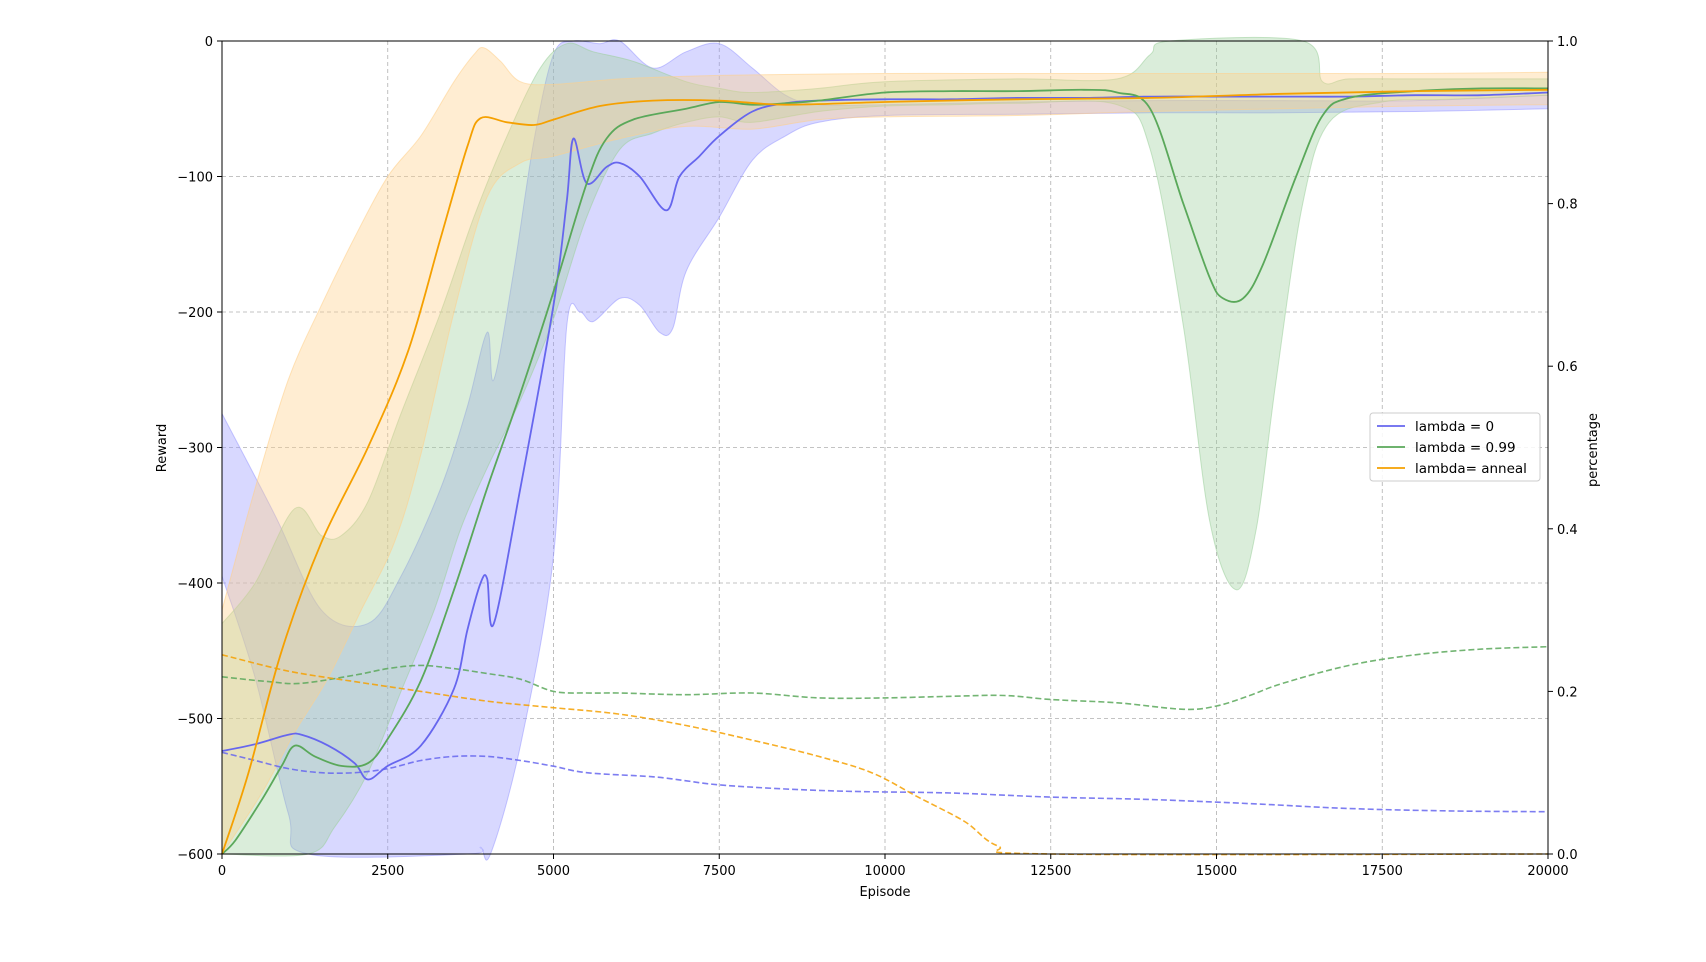 The image size is (1706, 962). What do you see at coordinates (1593, 450) in the screenshot?
I see `y2-axis-title: percentage` at bounding box center [1593, 450].